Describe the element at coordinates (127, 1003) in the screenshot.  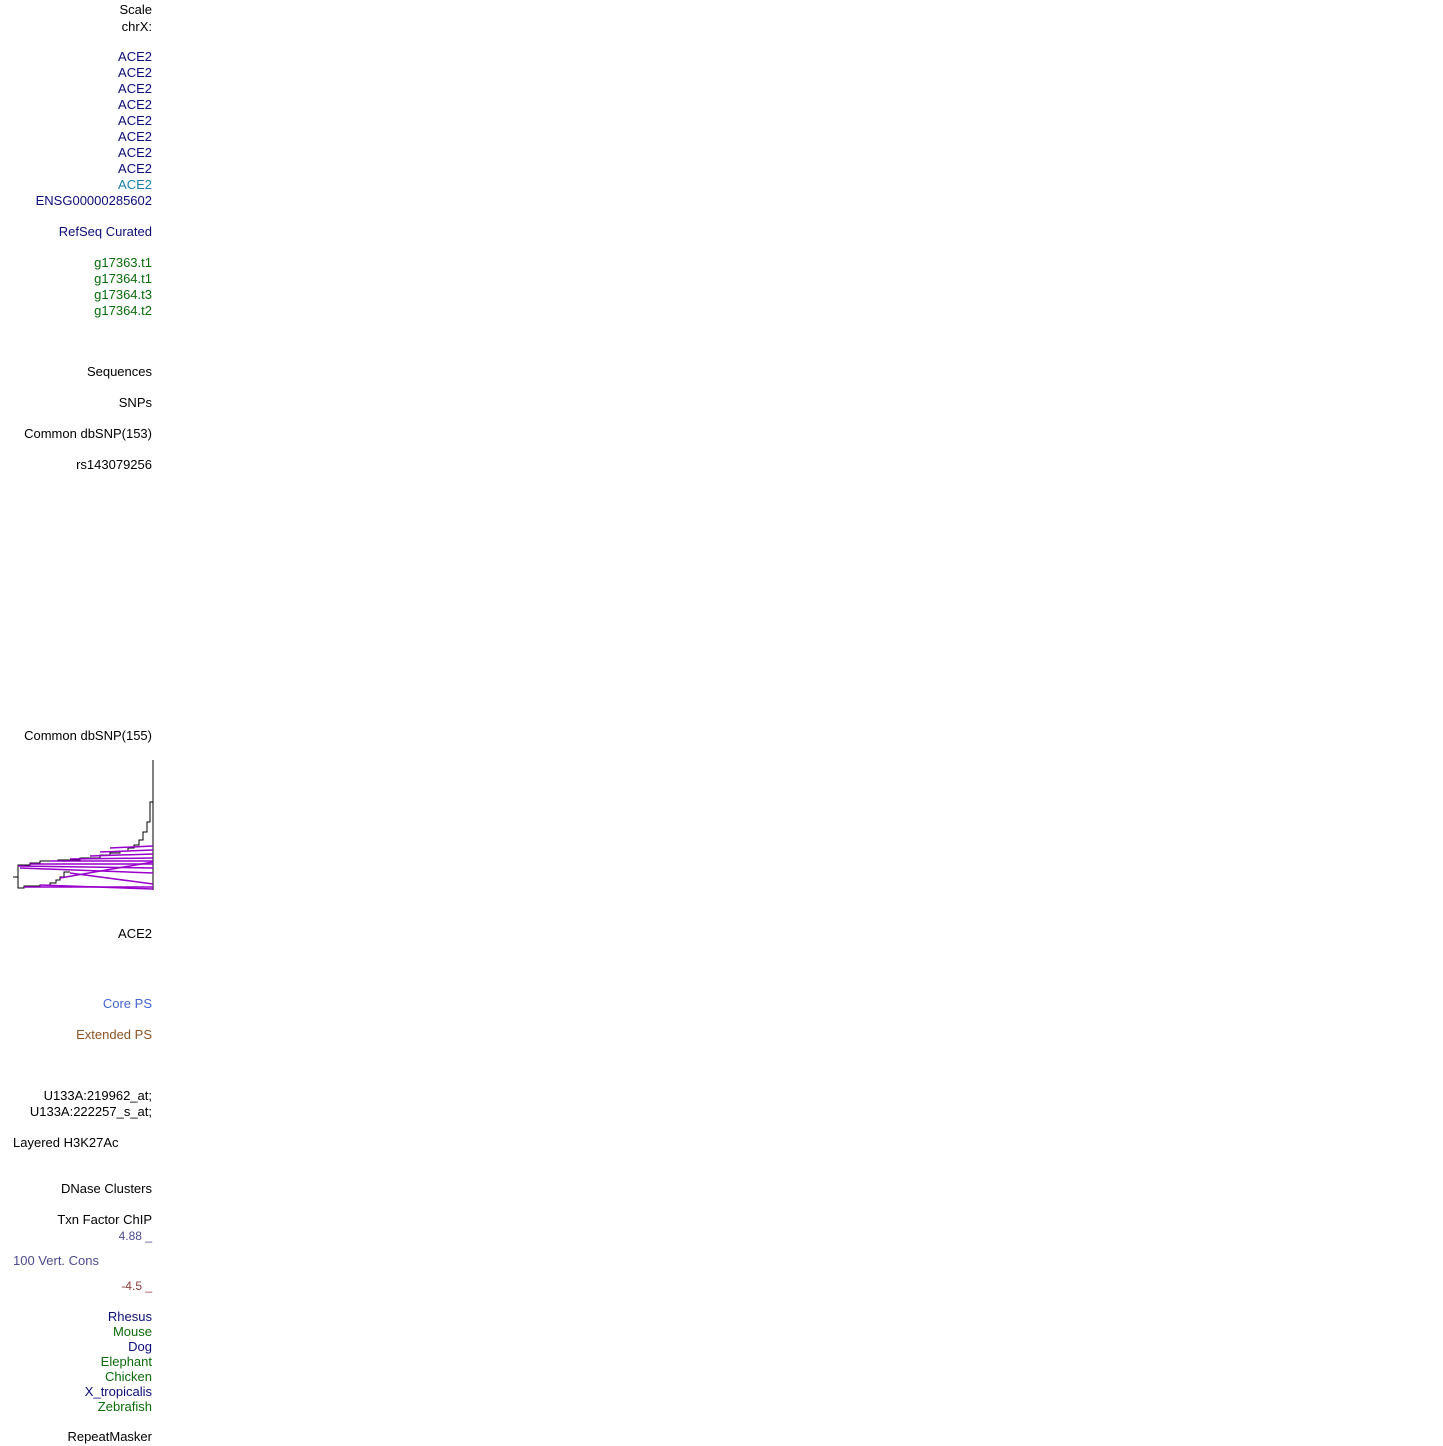
I see `track-label: Core PS` at that location.